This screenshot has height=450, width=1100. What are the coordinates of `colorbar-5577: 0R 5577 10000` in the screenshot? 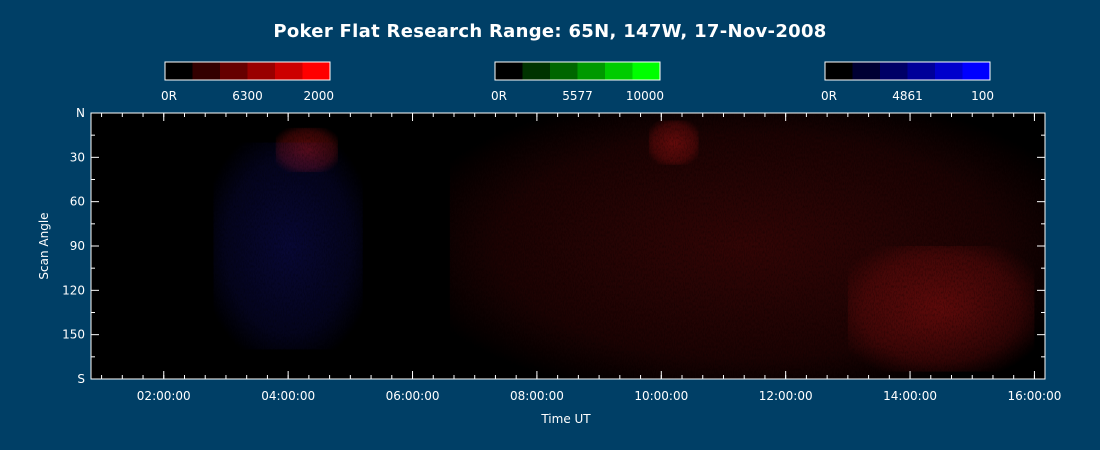 It's located at (577, 82).